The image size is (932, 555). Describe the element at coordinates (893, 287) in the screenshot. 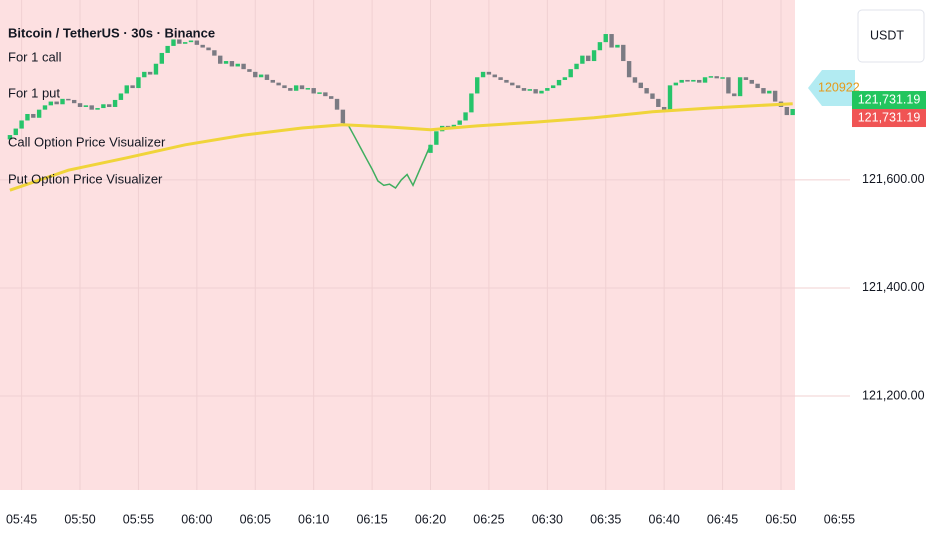

I see `y-tick-label: 121,400.00` at that location.